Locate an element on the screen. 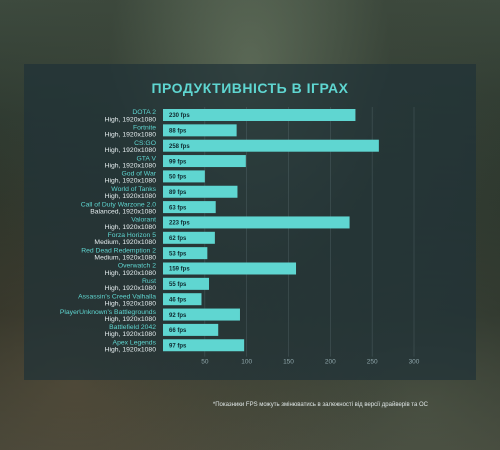  category-game-label: Red Dead Redemption 2 is located at coordinates (118, 250).